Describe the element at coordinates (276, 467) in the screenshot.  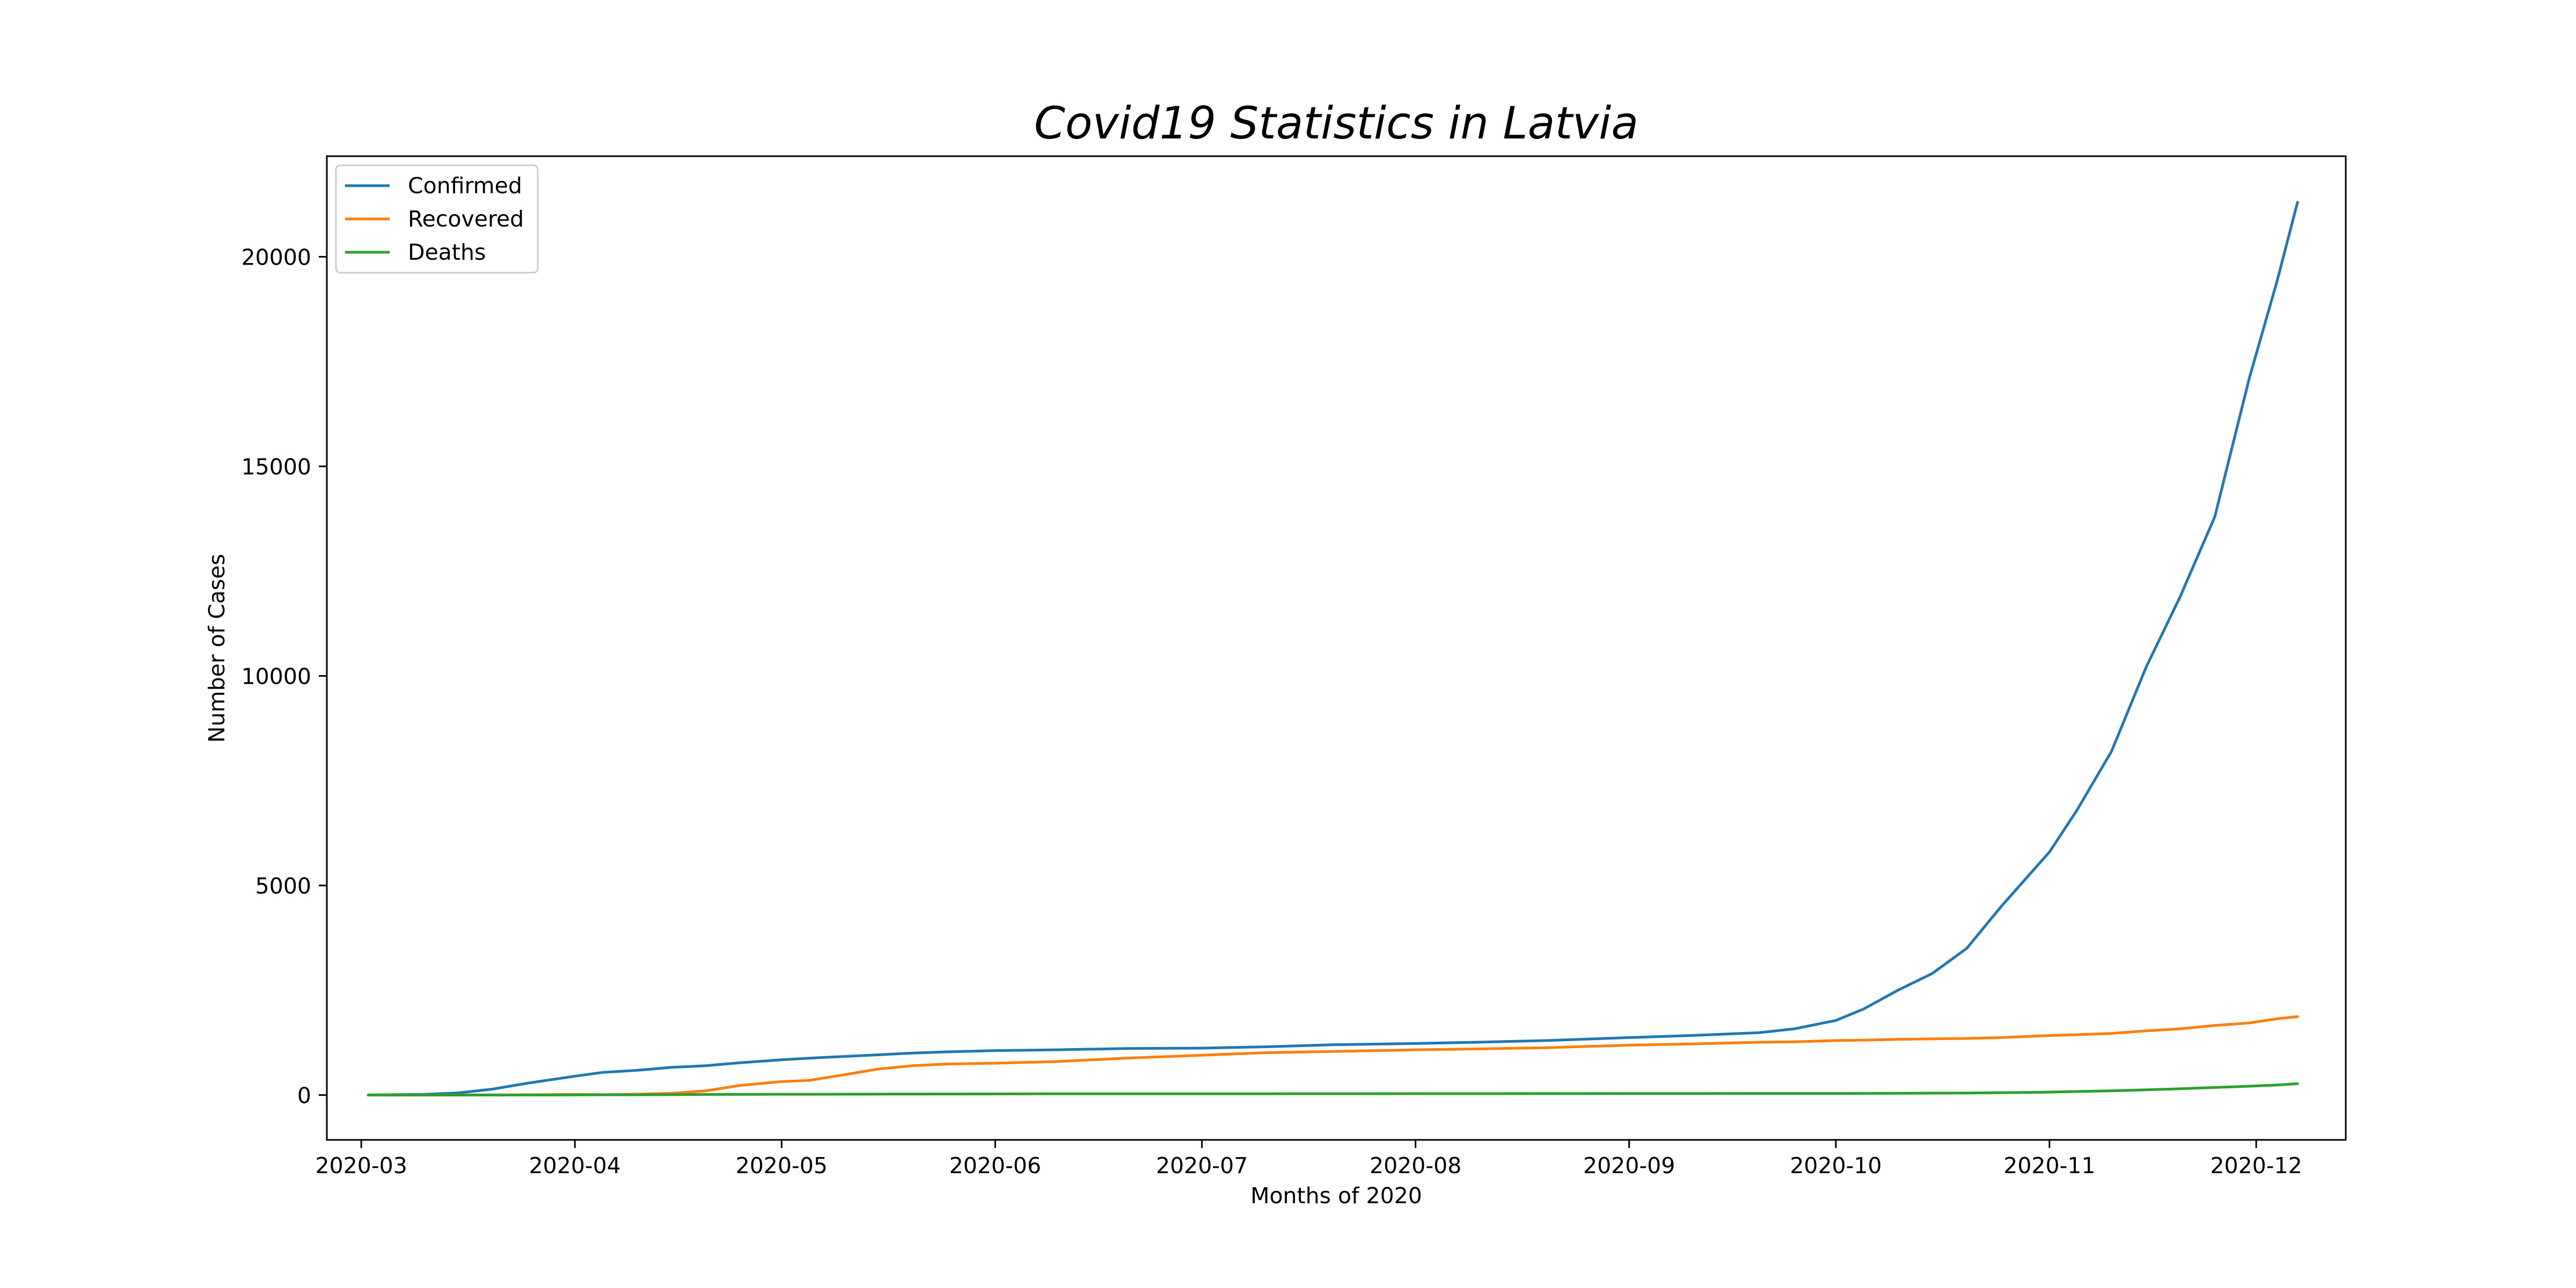
I see `y-tick-label: 15000` at that location.